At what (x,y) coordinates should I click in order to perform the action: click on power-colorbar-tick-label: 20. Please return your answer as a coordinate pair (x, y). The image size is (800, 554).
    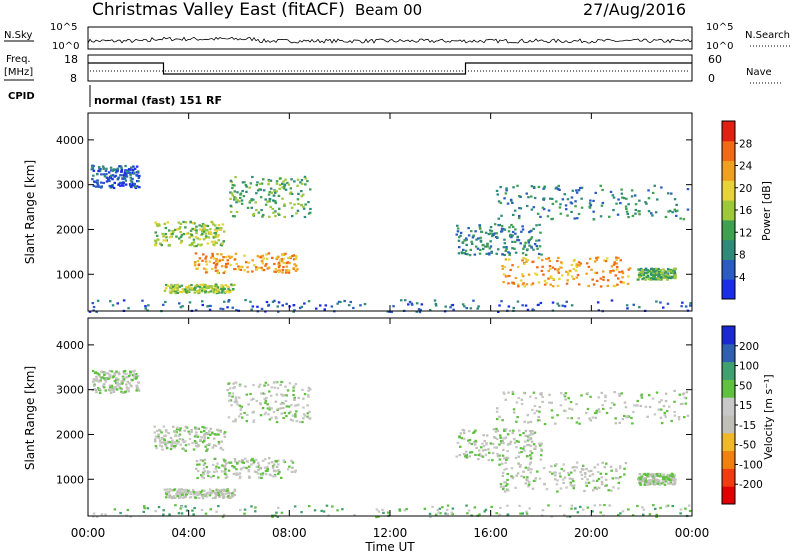
    Looking at the image, I should click on (745, 189).